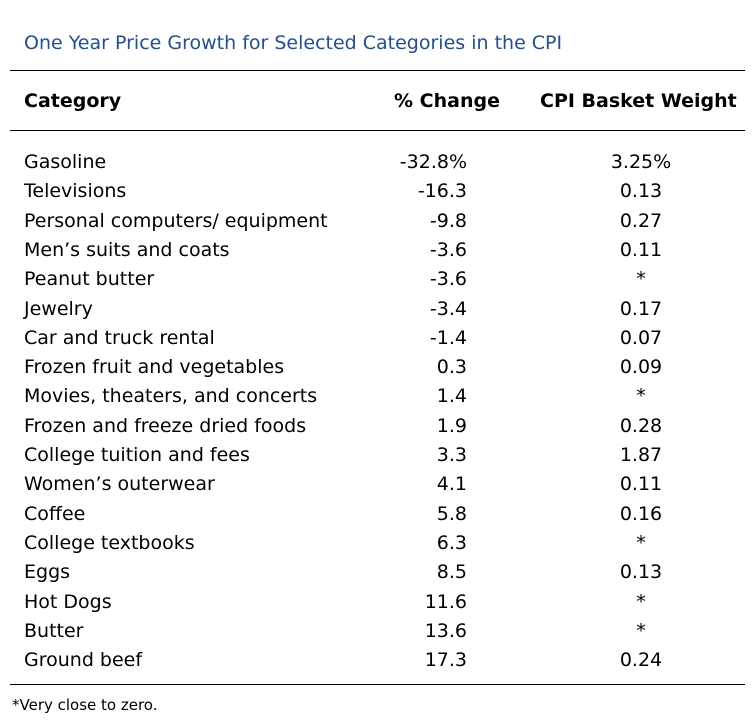 Image resolution: width=756 pixels, height=728 pixels. What do you see at coordinates (641, 337) in the screenshot?
I see `table-cell: 0.07` at bounding box center [641, 337].